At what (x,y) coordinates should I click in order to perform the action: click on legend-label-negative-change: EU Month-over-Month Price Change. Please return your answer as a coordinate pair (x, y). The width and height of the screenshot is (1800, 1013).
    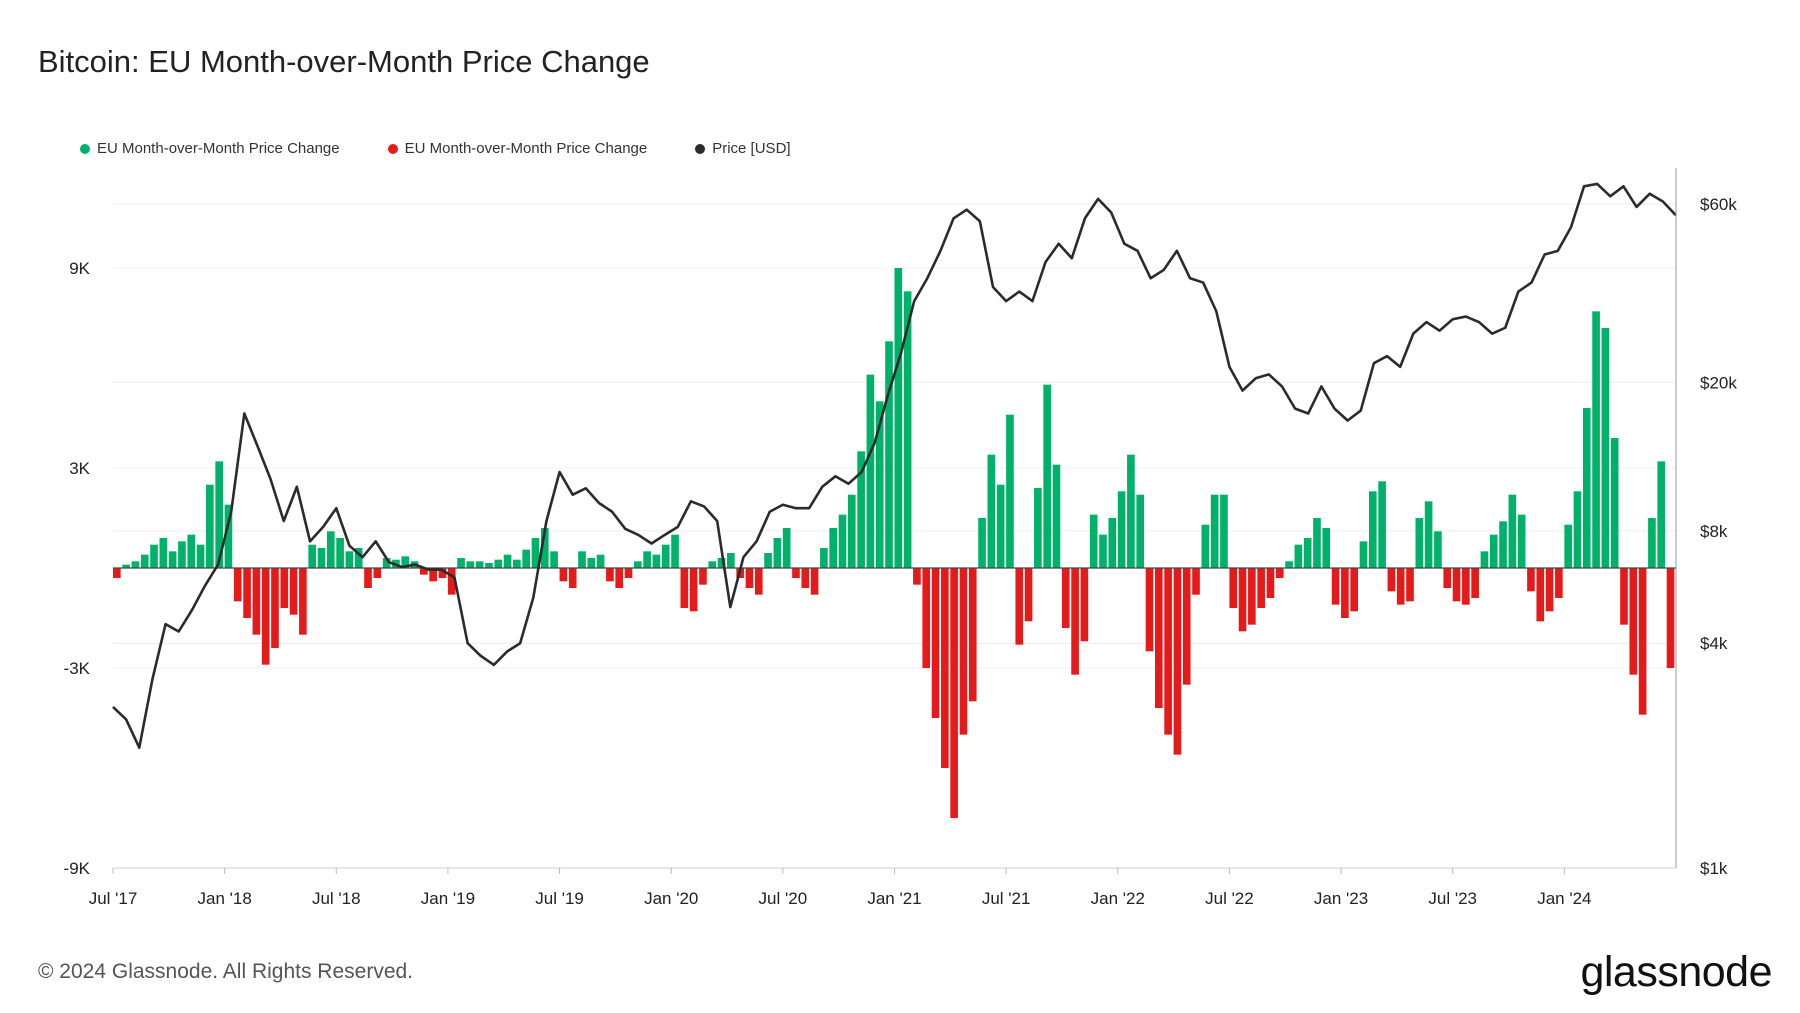
    Looking at the image, I should click on (526, 148).